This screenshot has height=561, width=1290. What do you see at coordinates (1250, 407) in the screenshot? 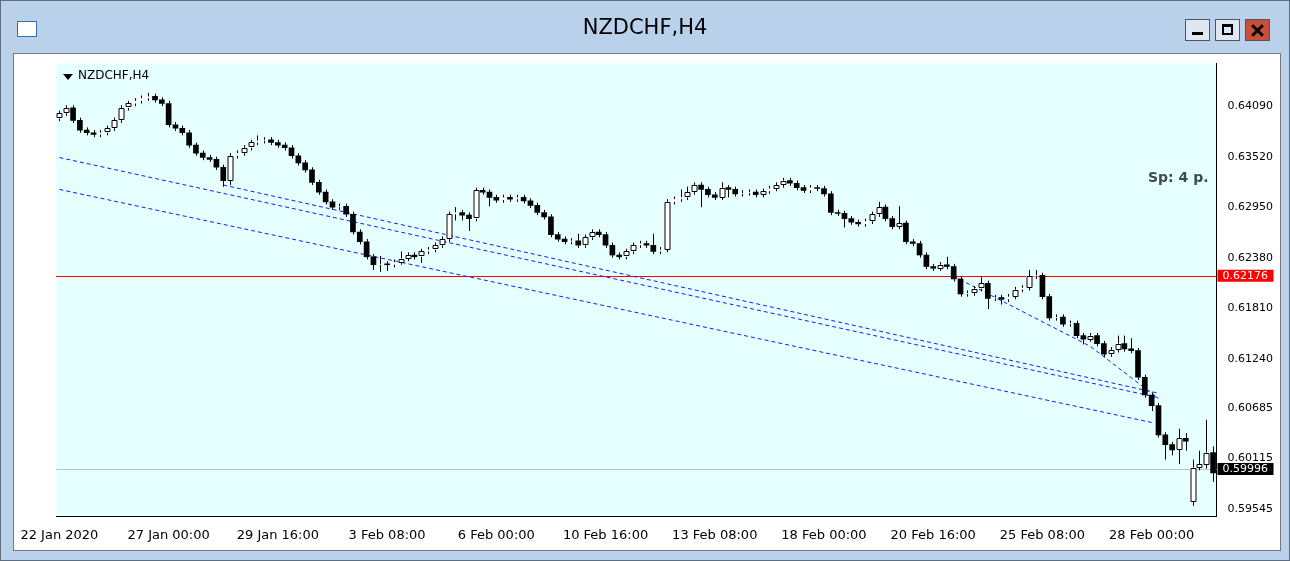
I see `y-tick-label: 0.60685` at bounding box center [1250, 407].